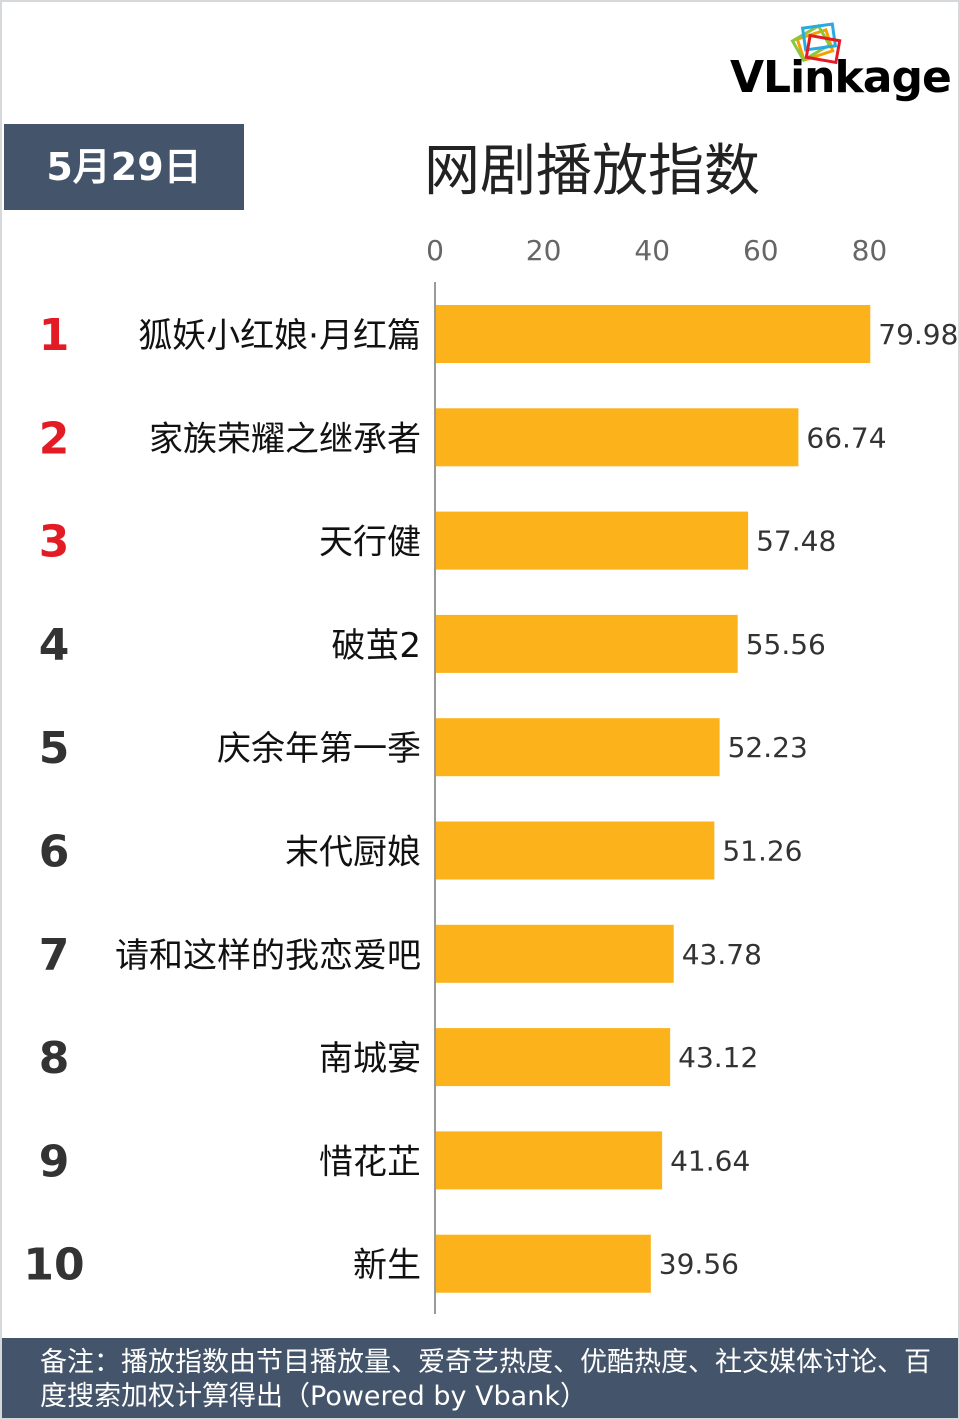  What do you see at coordinates (319, 749) in the screenshot?
I see `category-label: 庆余年第一季` at bounding box center [319, 749].